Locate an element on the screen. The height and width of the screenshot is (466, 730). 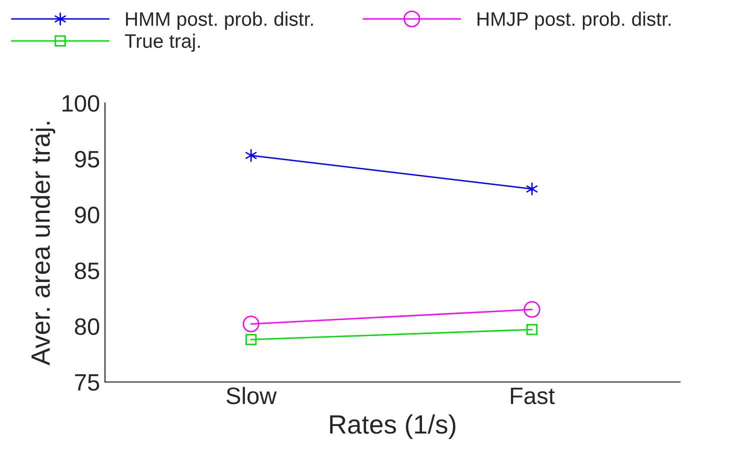
y-tick-label: 100 is located at coordinates (81, 103).